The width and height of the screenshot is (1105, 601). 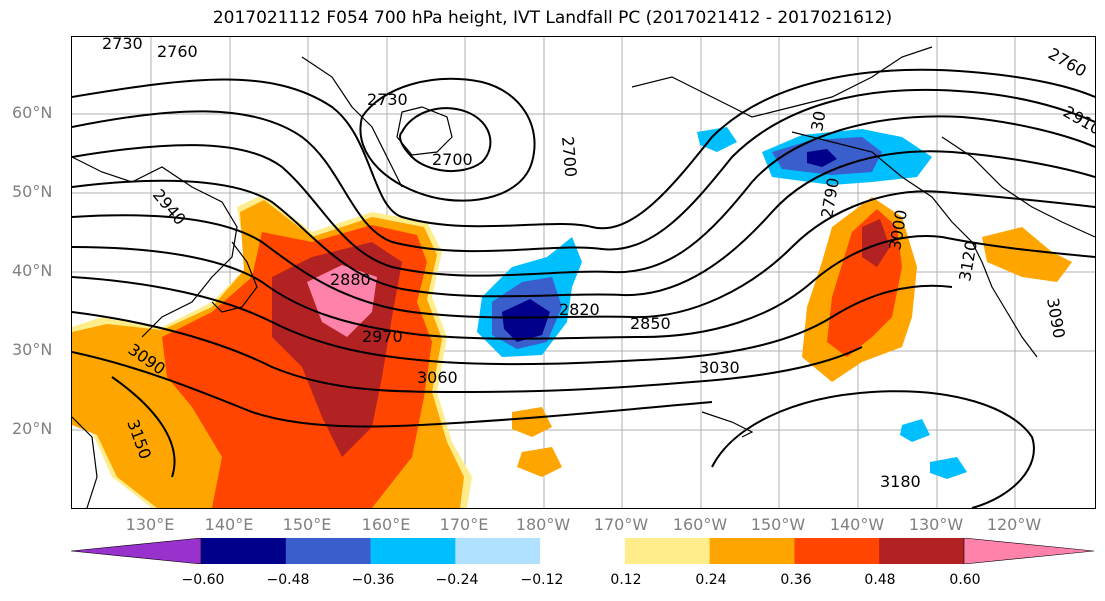 I want to click on lon-label-120w: 120°W, so click(x=1014, y=524).